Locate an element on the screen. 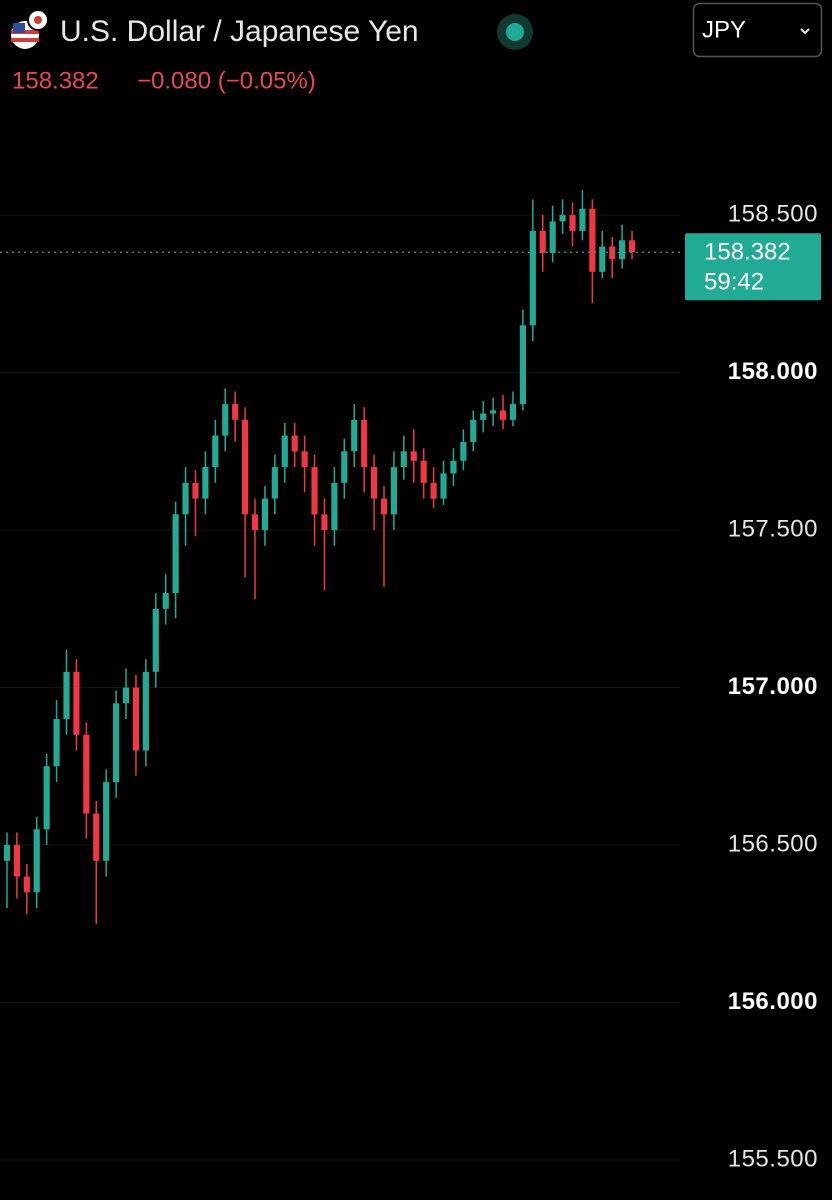 This screenshot has height=1200, width=832. last-price-tag is located at coordinates (753, 267).